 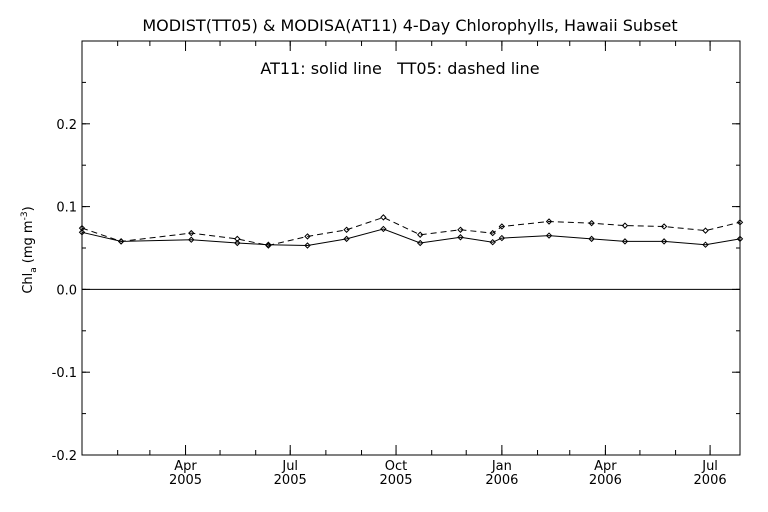 I want to click on x-tick-month-0: Apr, so click(x=185, y=466).